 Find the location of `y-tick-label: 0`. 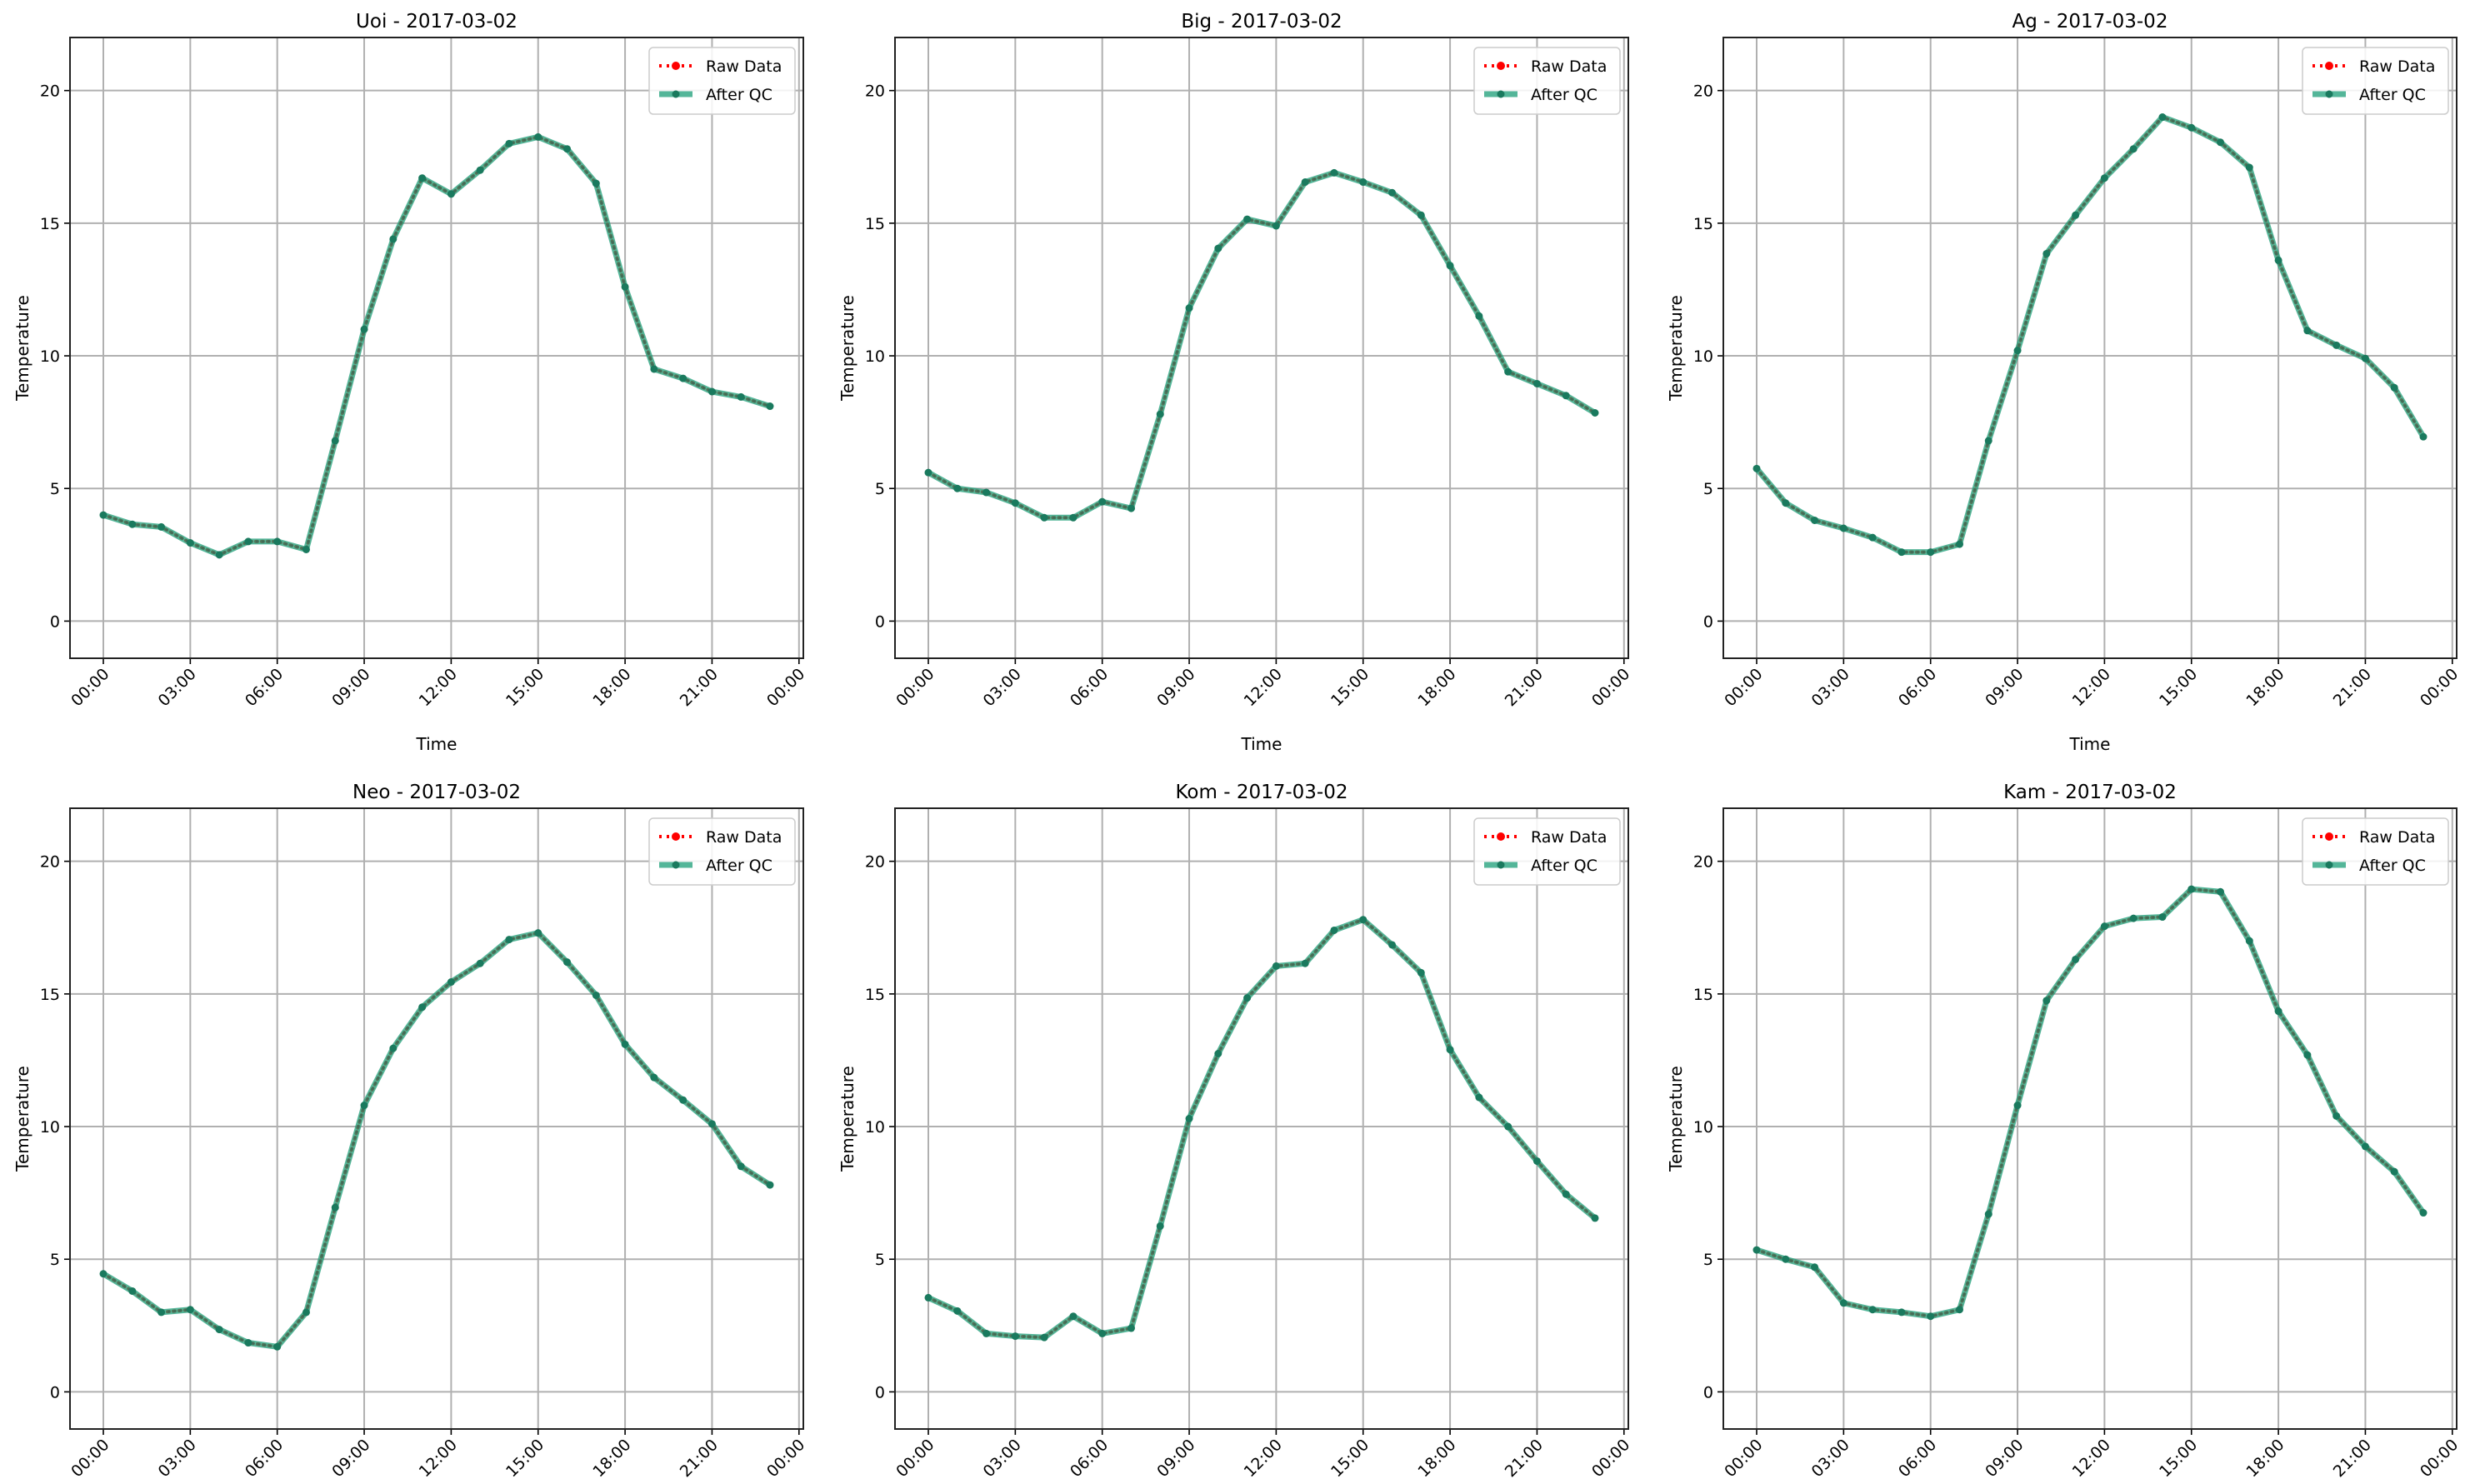

y-tick-label: 0 is located at coordinates (55, 1392).